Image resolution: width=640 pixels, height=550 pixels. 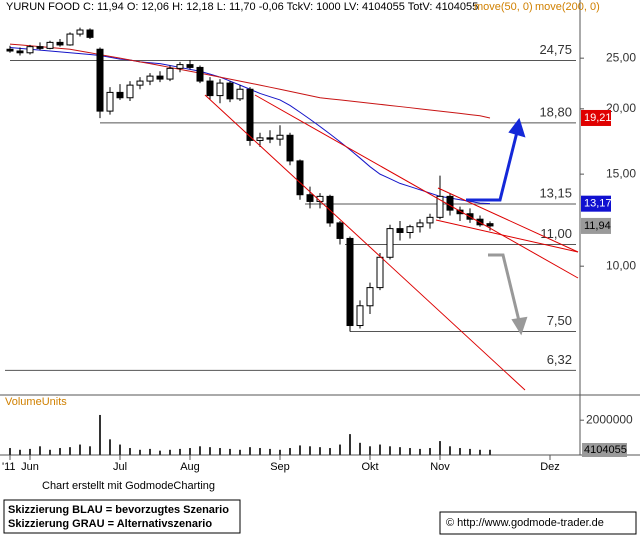 I want to click on legend-blue: Skizzierung BLAU = bevorzugtes Szenario, so click(x=118, y=510).